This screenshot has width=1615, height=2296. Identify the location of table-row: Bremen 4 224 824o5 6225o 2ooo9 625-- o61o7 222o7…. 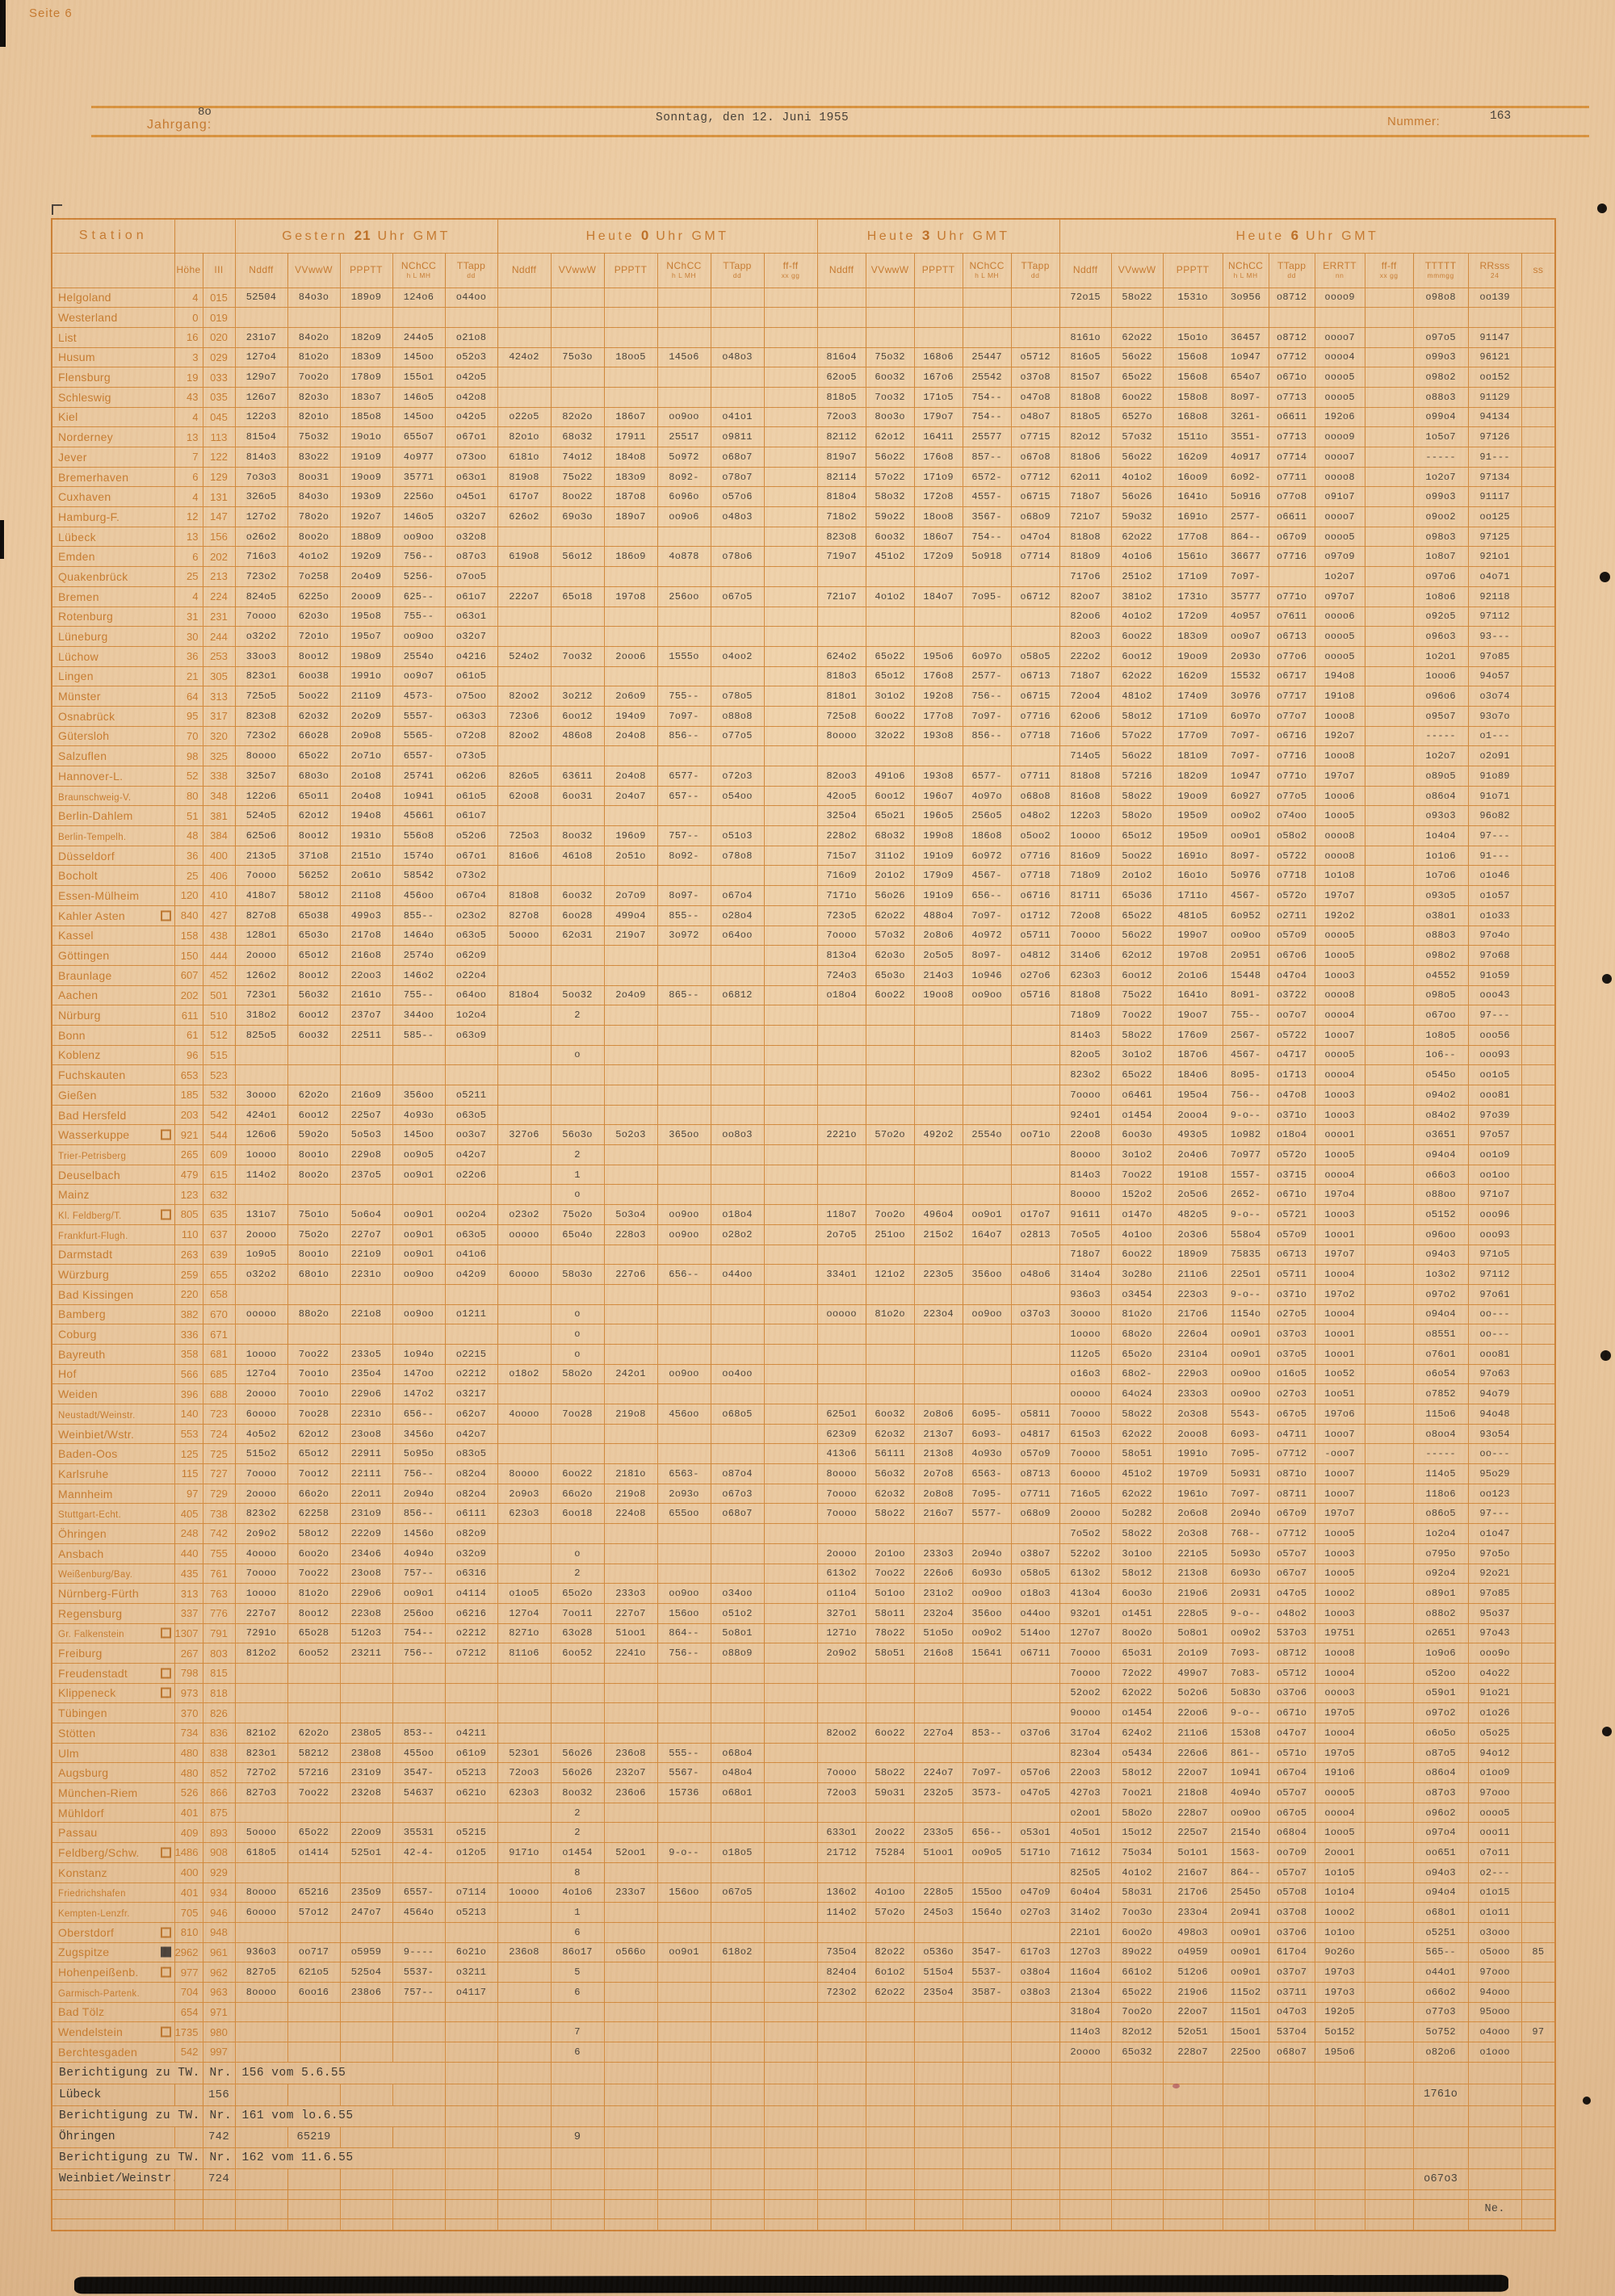
(804, 596).